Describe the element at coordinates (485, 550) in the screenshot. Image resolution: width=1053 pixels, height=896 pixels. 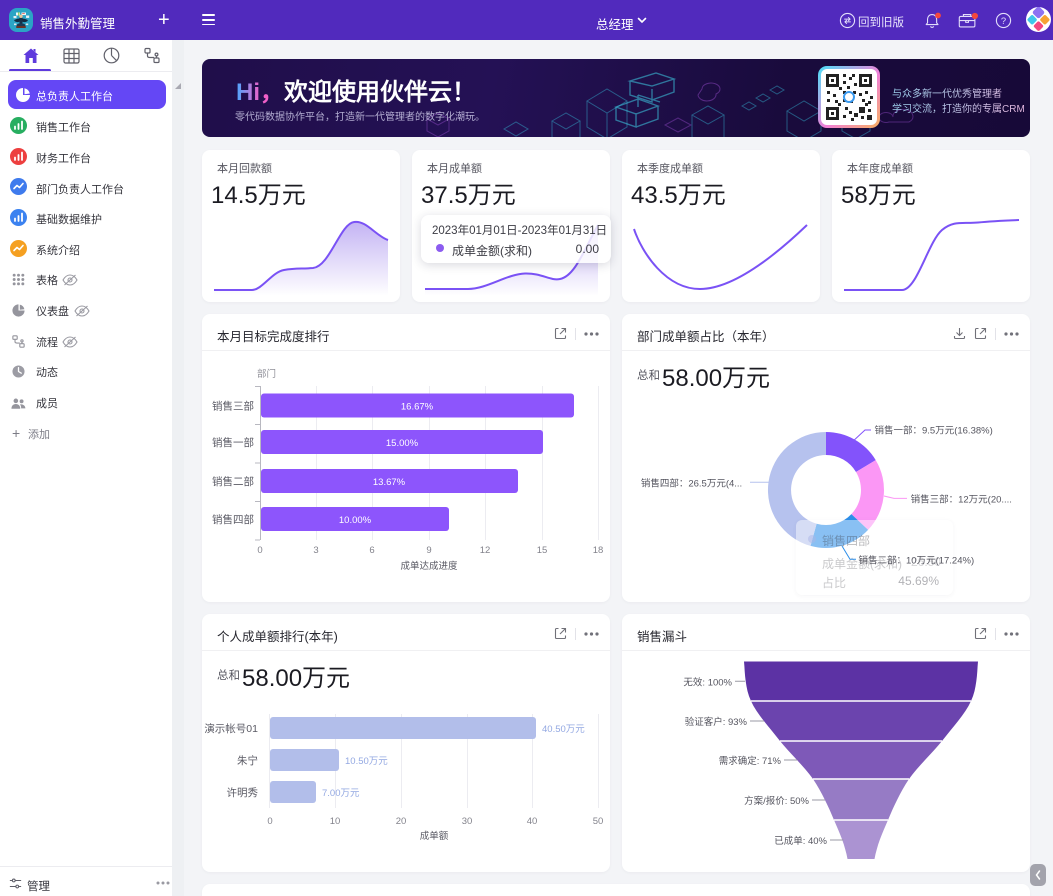
I see `svg-text: 12` at that location.